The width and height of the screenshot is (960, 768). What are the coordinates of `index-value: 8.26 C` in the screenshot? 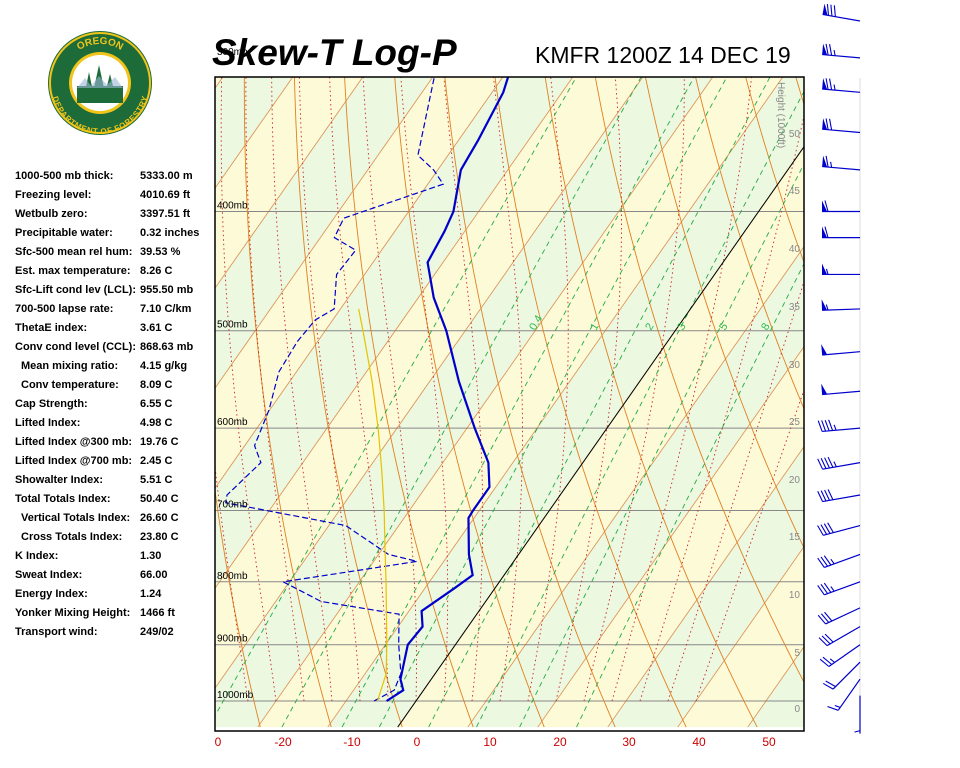 It's located at (156, 271).